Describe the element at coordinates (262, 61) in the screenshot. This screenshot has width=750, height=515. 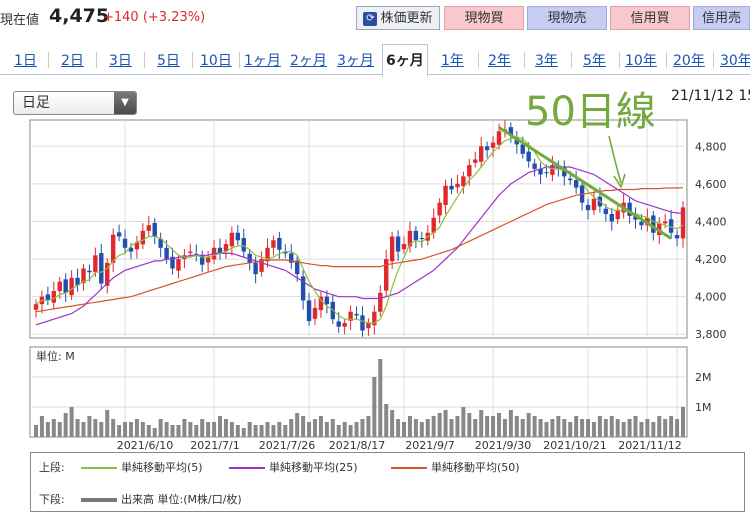
I see `tab-1m: 1ヶ月` at that location.